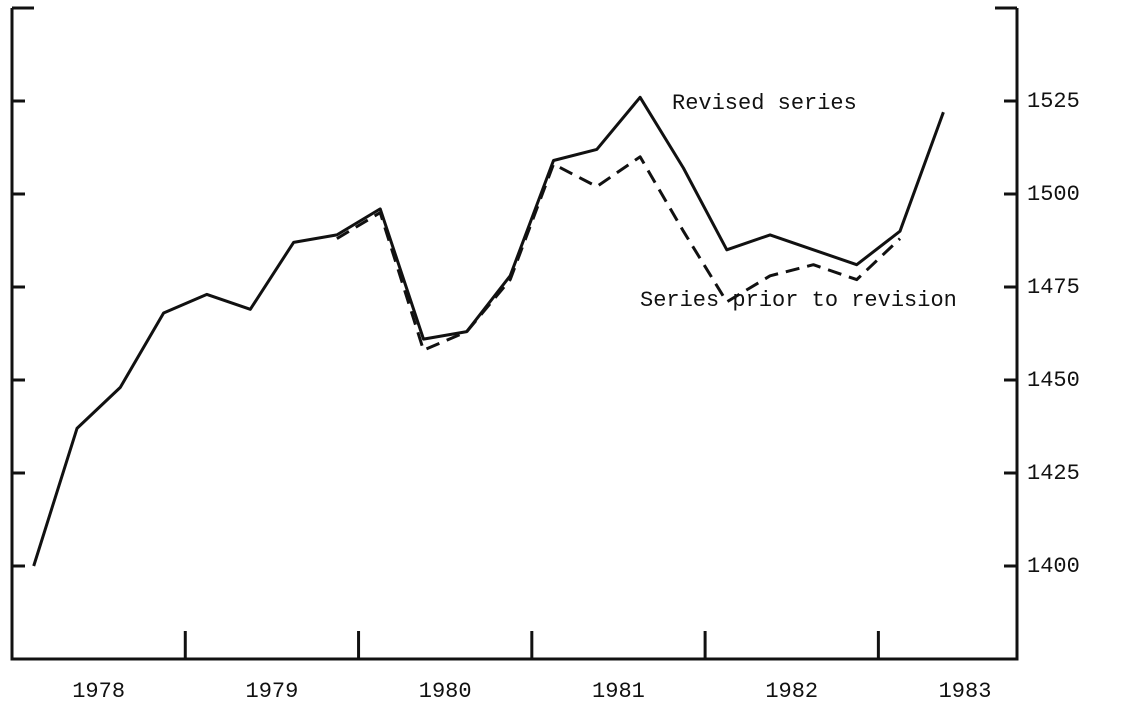  Describe the element at coordinates (798, 300) in the screenshot. I see `series-label: Series prior to revision` at that location.